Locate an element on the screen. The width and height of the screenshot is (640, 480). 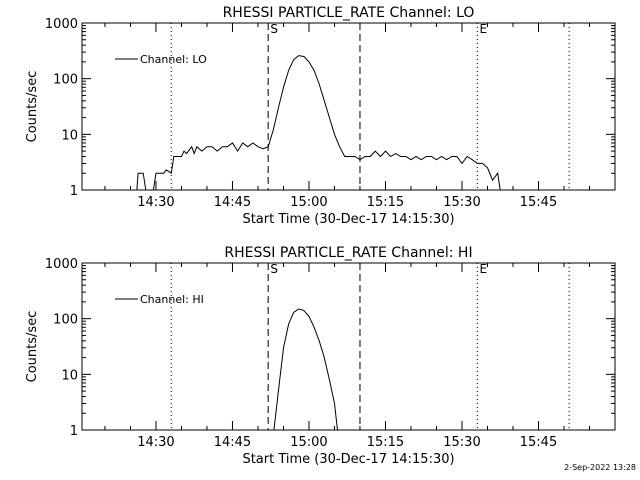
footer-timestamp: 2-Sep-2022 13:28 is located at coordinates (600, 467).